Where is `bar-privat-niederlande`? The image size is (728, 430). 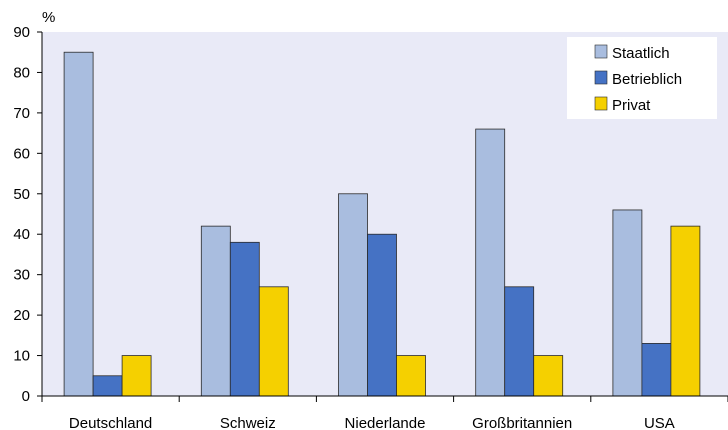
bar-privat-niederlande is located at coordinates (411, 376).